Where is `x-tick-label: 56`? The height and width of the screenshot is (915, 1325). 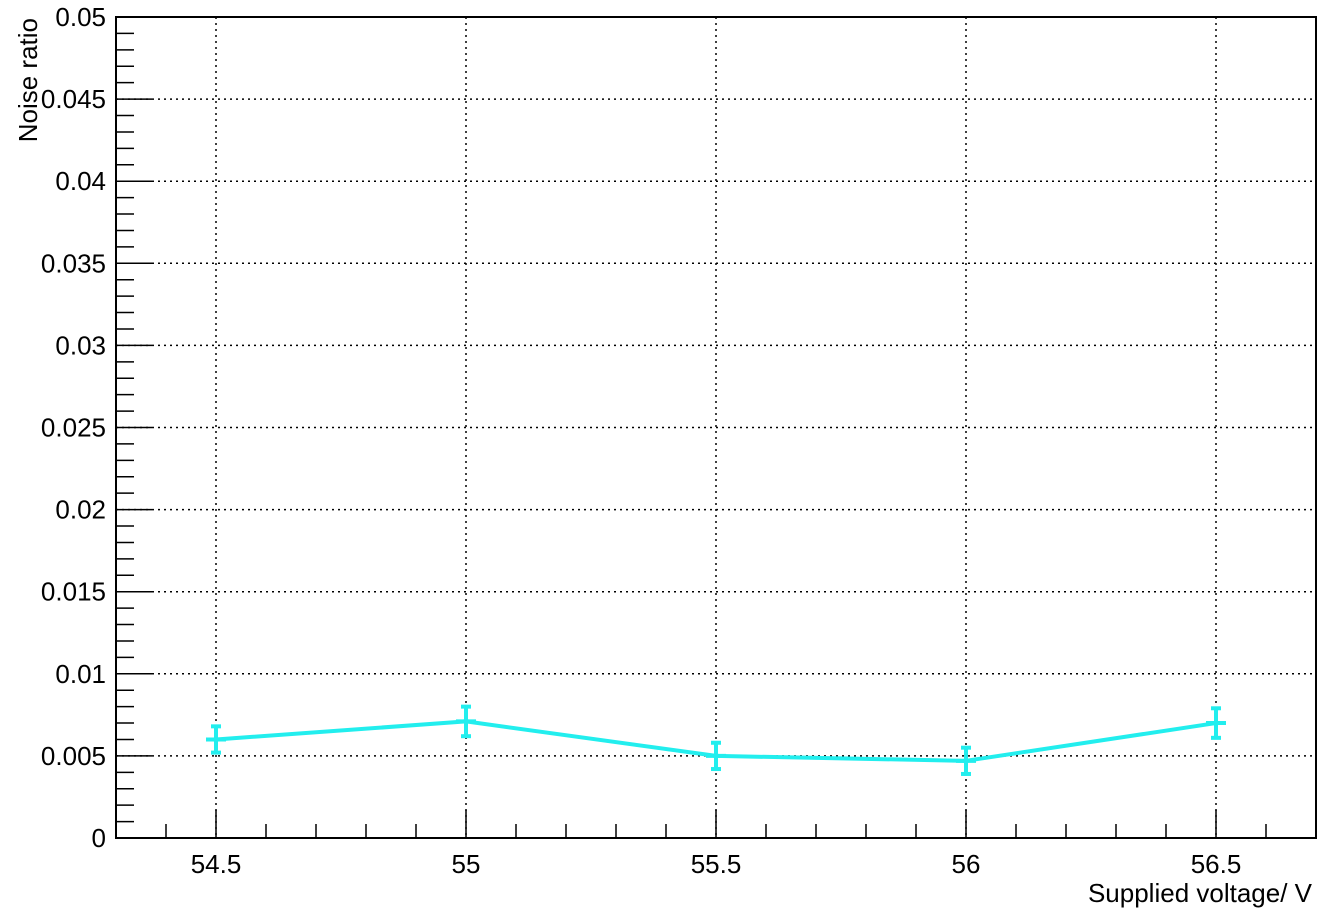
x-tick-label: 56 is located at coordinates (966, 864).